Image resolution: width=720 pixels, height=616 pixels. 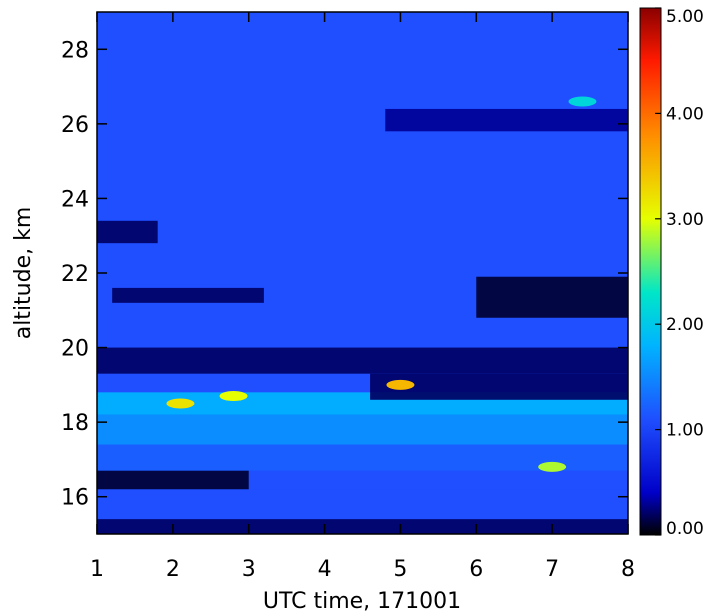 I want to click on colorbar-tick-label: 1.00, so click(x=685, y=431).